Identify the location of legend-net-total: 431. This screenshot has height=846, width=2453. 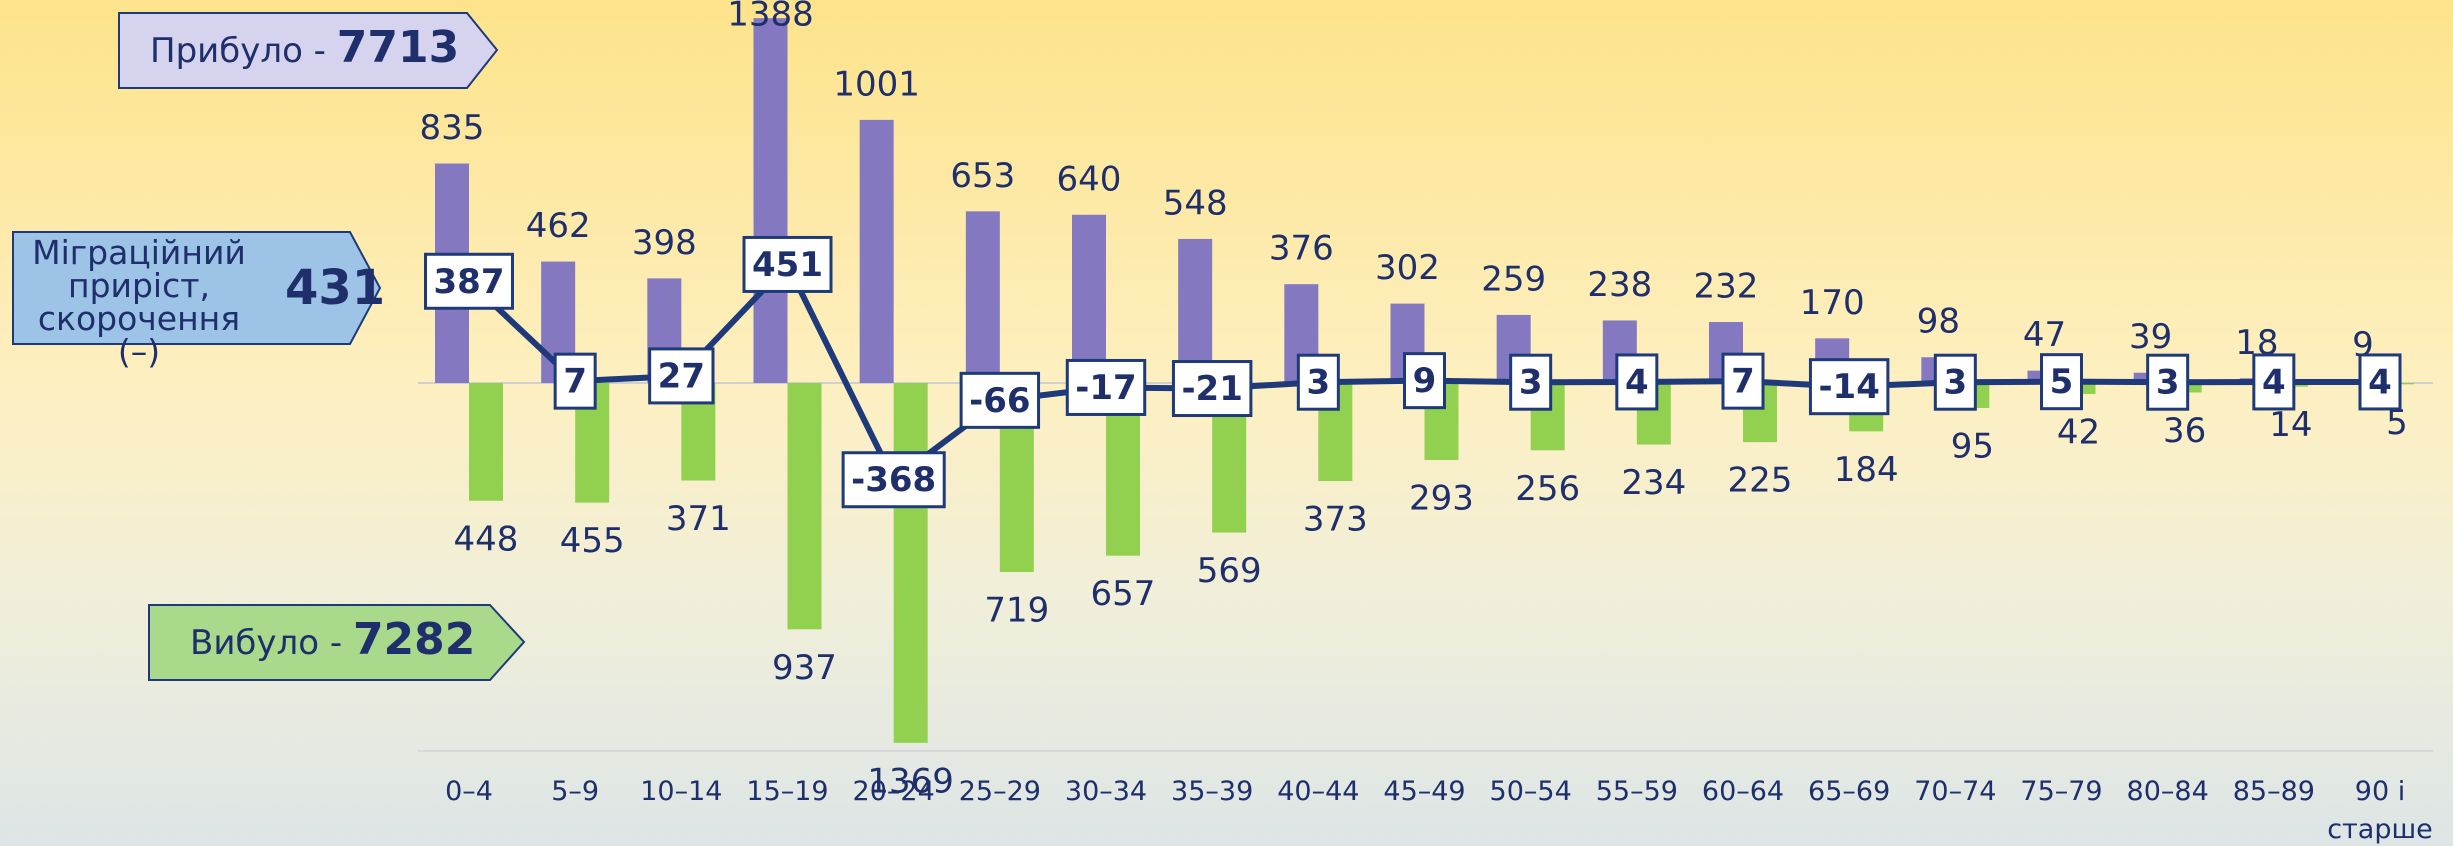
(335, 288).